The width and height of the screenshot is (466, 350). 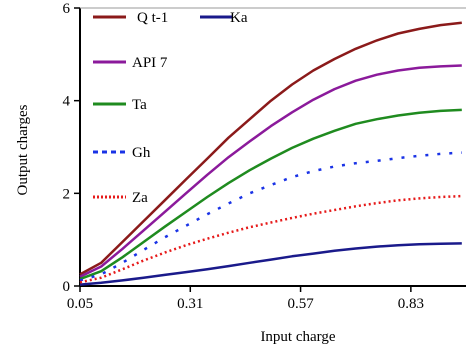 I want to click on legend-label: Ta, so click(x=139, y=105).